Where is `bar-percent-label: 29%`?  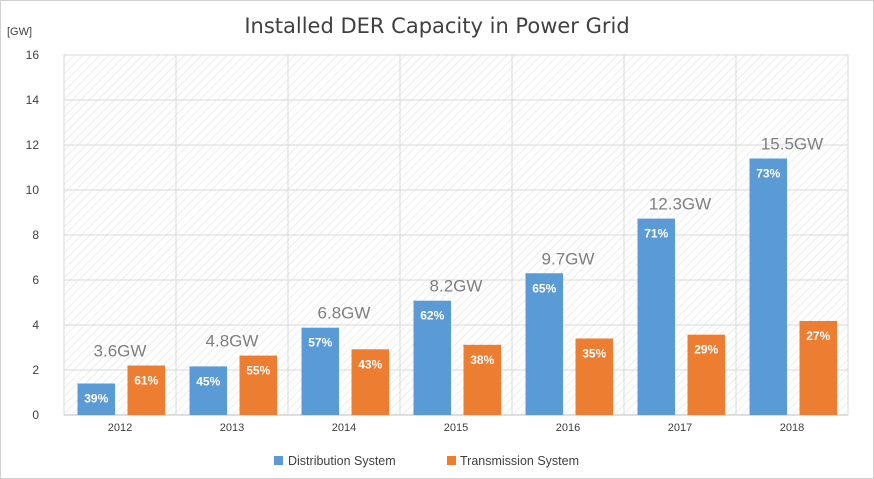 bar-percent-label: 29% is located at coordinates (706, 350).